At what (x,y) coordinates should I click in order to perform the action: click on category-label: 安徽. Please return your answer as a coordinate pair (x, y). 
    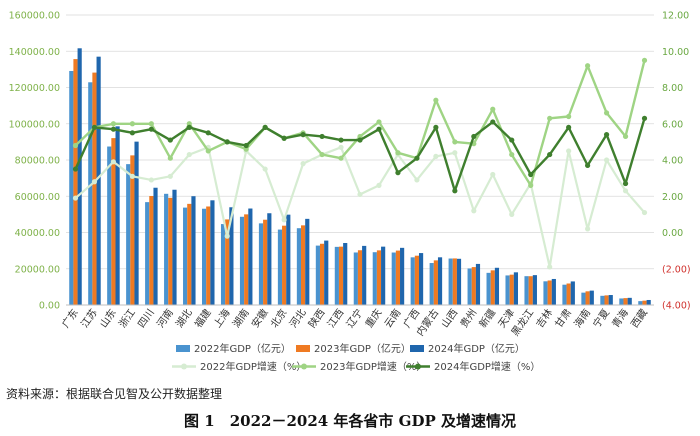
    Looking at the image, I should click on (259, 318).